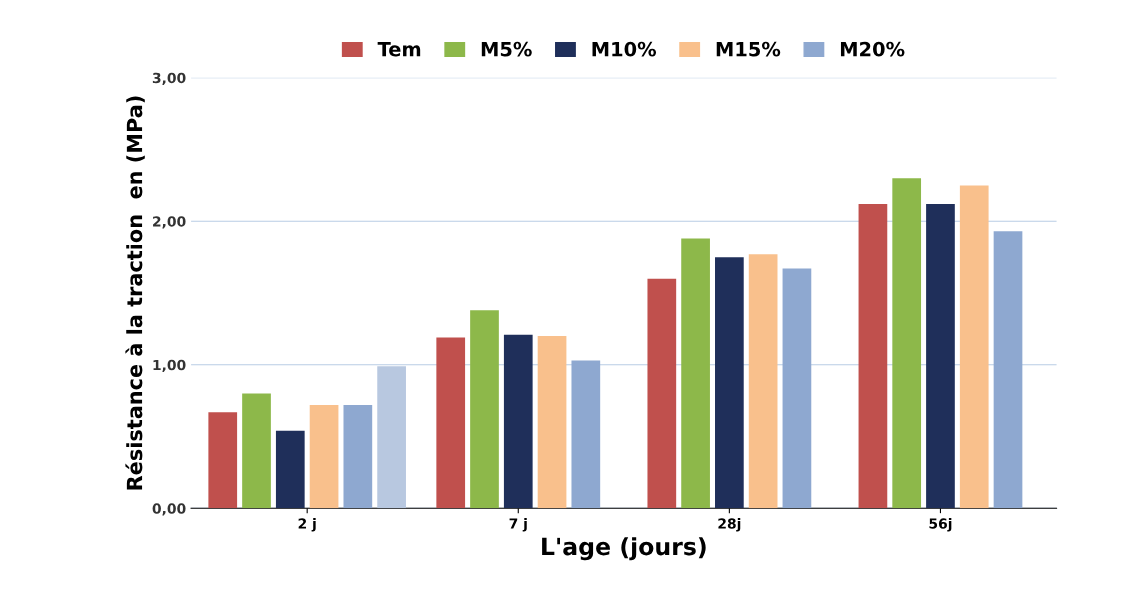 Image resolution: width=1124 pixels, height=598 pixels. Describe the element at coordinates (399, 49) in the screenshot. I see `legend-label: Tem` at that location.